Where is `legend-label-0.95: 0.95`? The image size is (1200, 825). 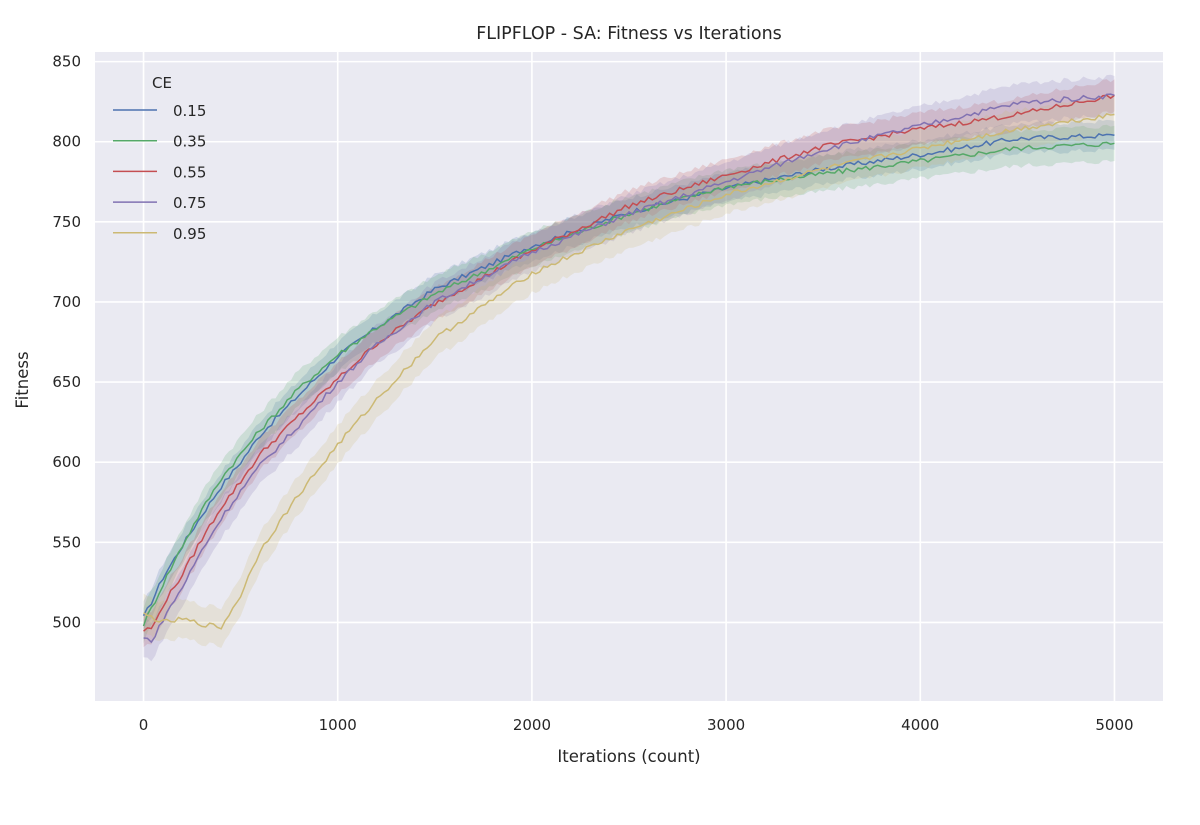 legend-label-0.95: 0.95 is located at coordinates (189, 234).